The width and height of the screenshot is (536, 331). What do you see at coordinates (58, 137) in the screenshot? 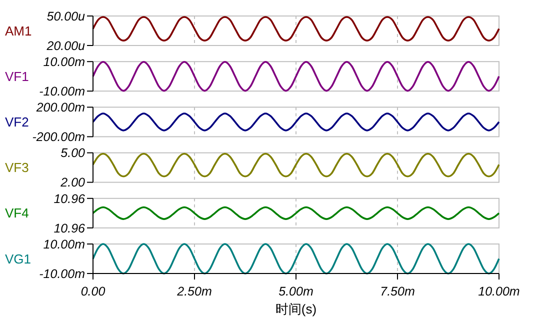
I see `y-tick-label: -200.00m` at bounding box center [58, 137].